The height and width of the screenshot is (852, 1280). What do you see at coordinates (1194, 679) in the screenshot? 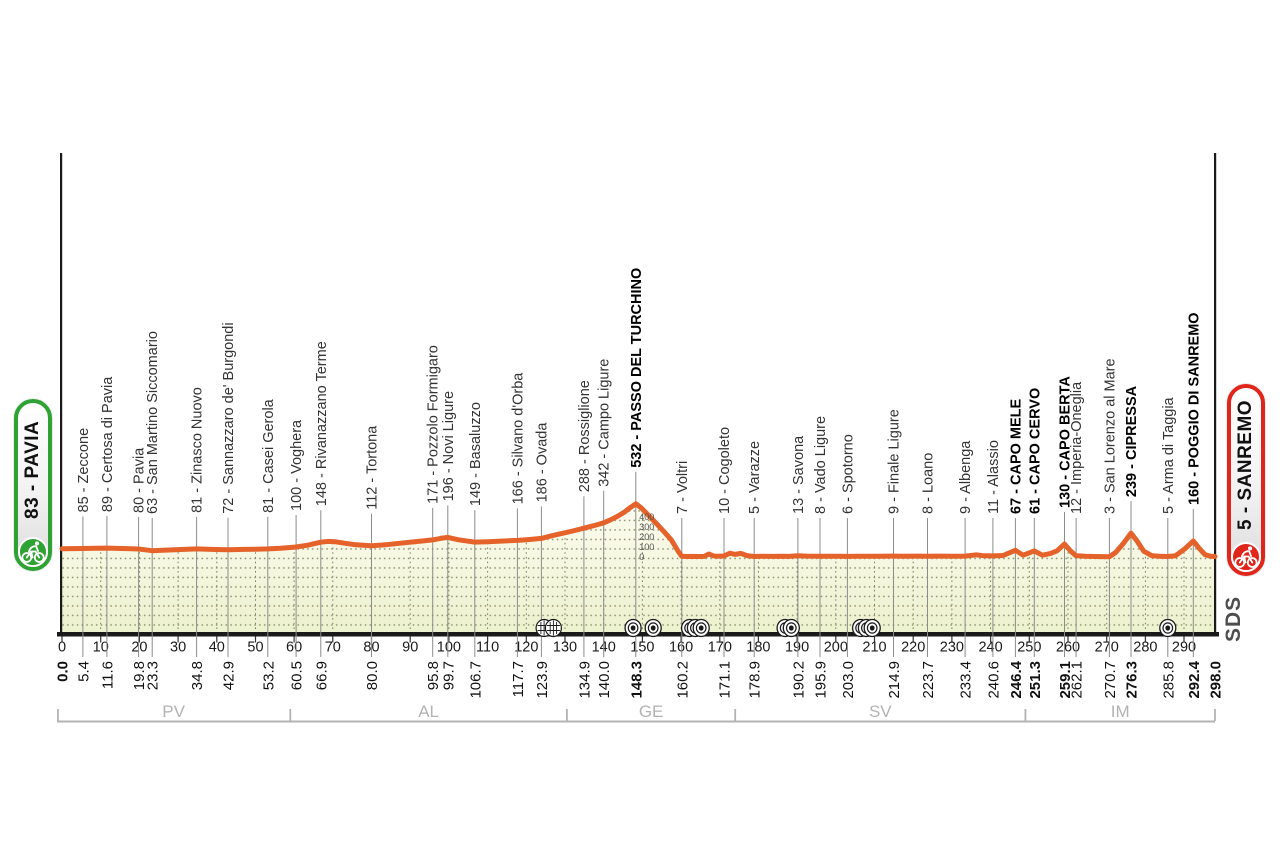
I see `km-label: 292.4` at bounding box center [1194, 679].